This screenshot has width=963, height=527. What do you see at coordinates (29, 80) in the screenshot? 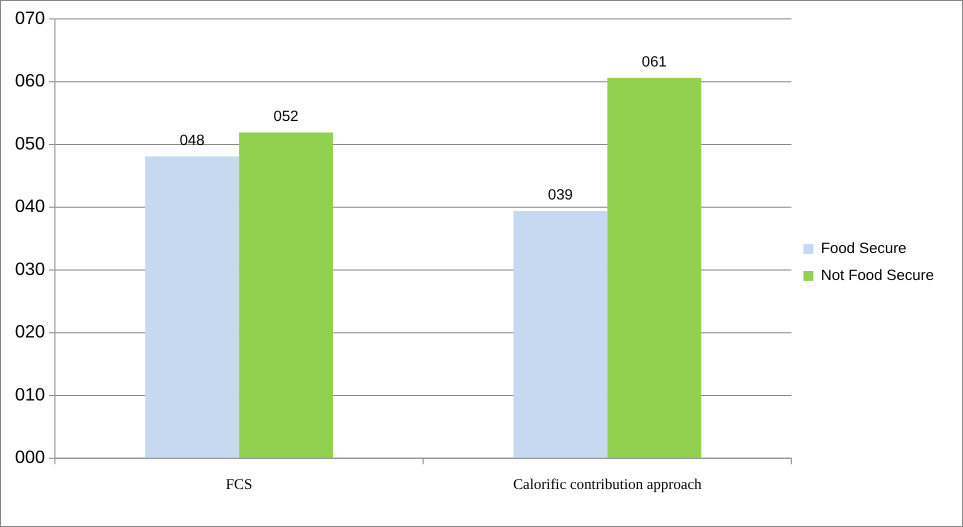
I see `y-tick-label: 060` at bounding box center [29, 80].